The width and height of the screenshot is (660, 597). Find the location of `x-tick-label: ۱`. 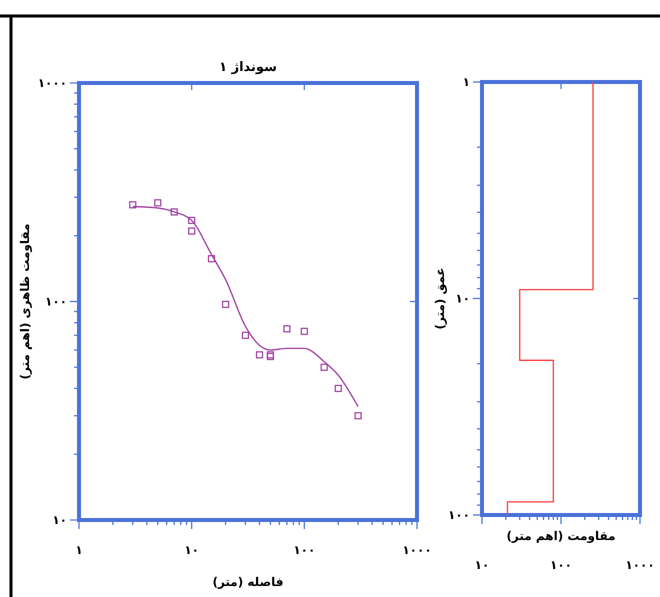

x-tick-label: ۱ is located at coordinates (79, 550).